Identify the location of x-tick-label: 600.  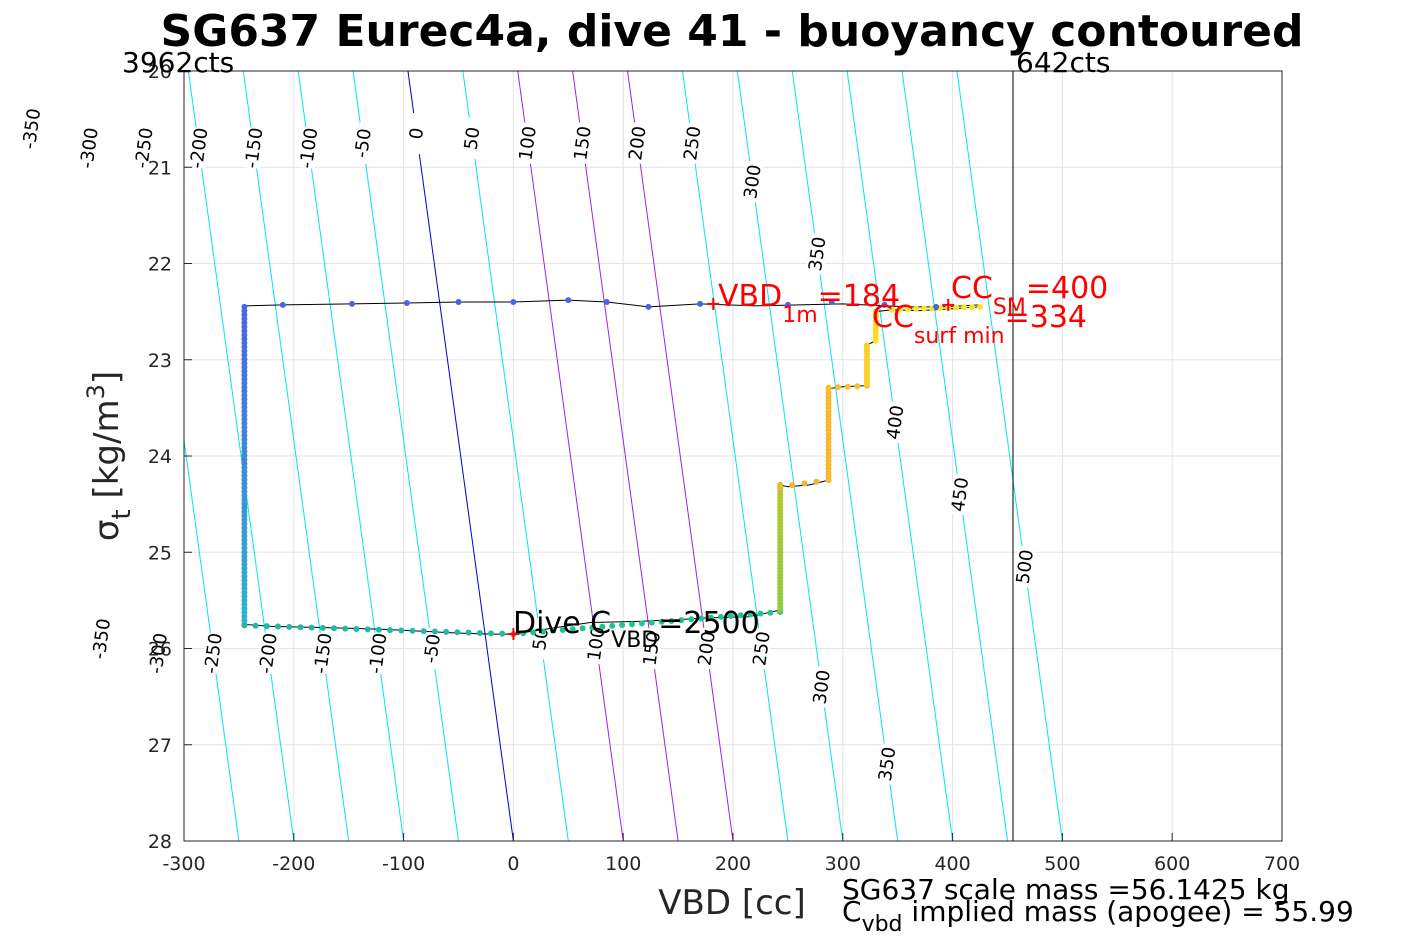
(1172, 864).